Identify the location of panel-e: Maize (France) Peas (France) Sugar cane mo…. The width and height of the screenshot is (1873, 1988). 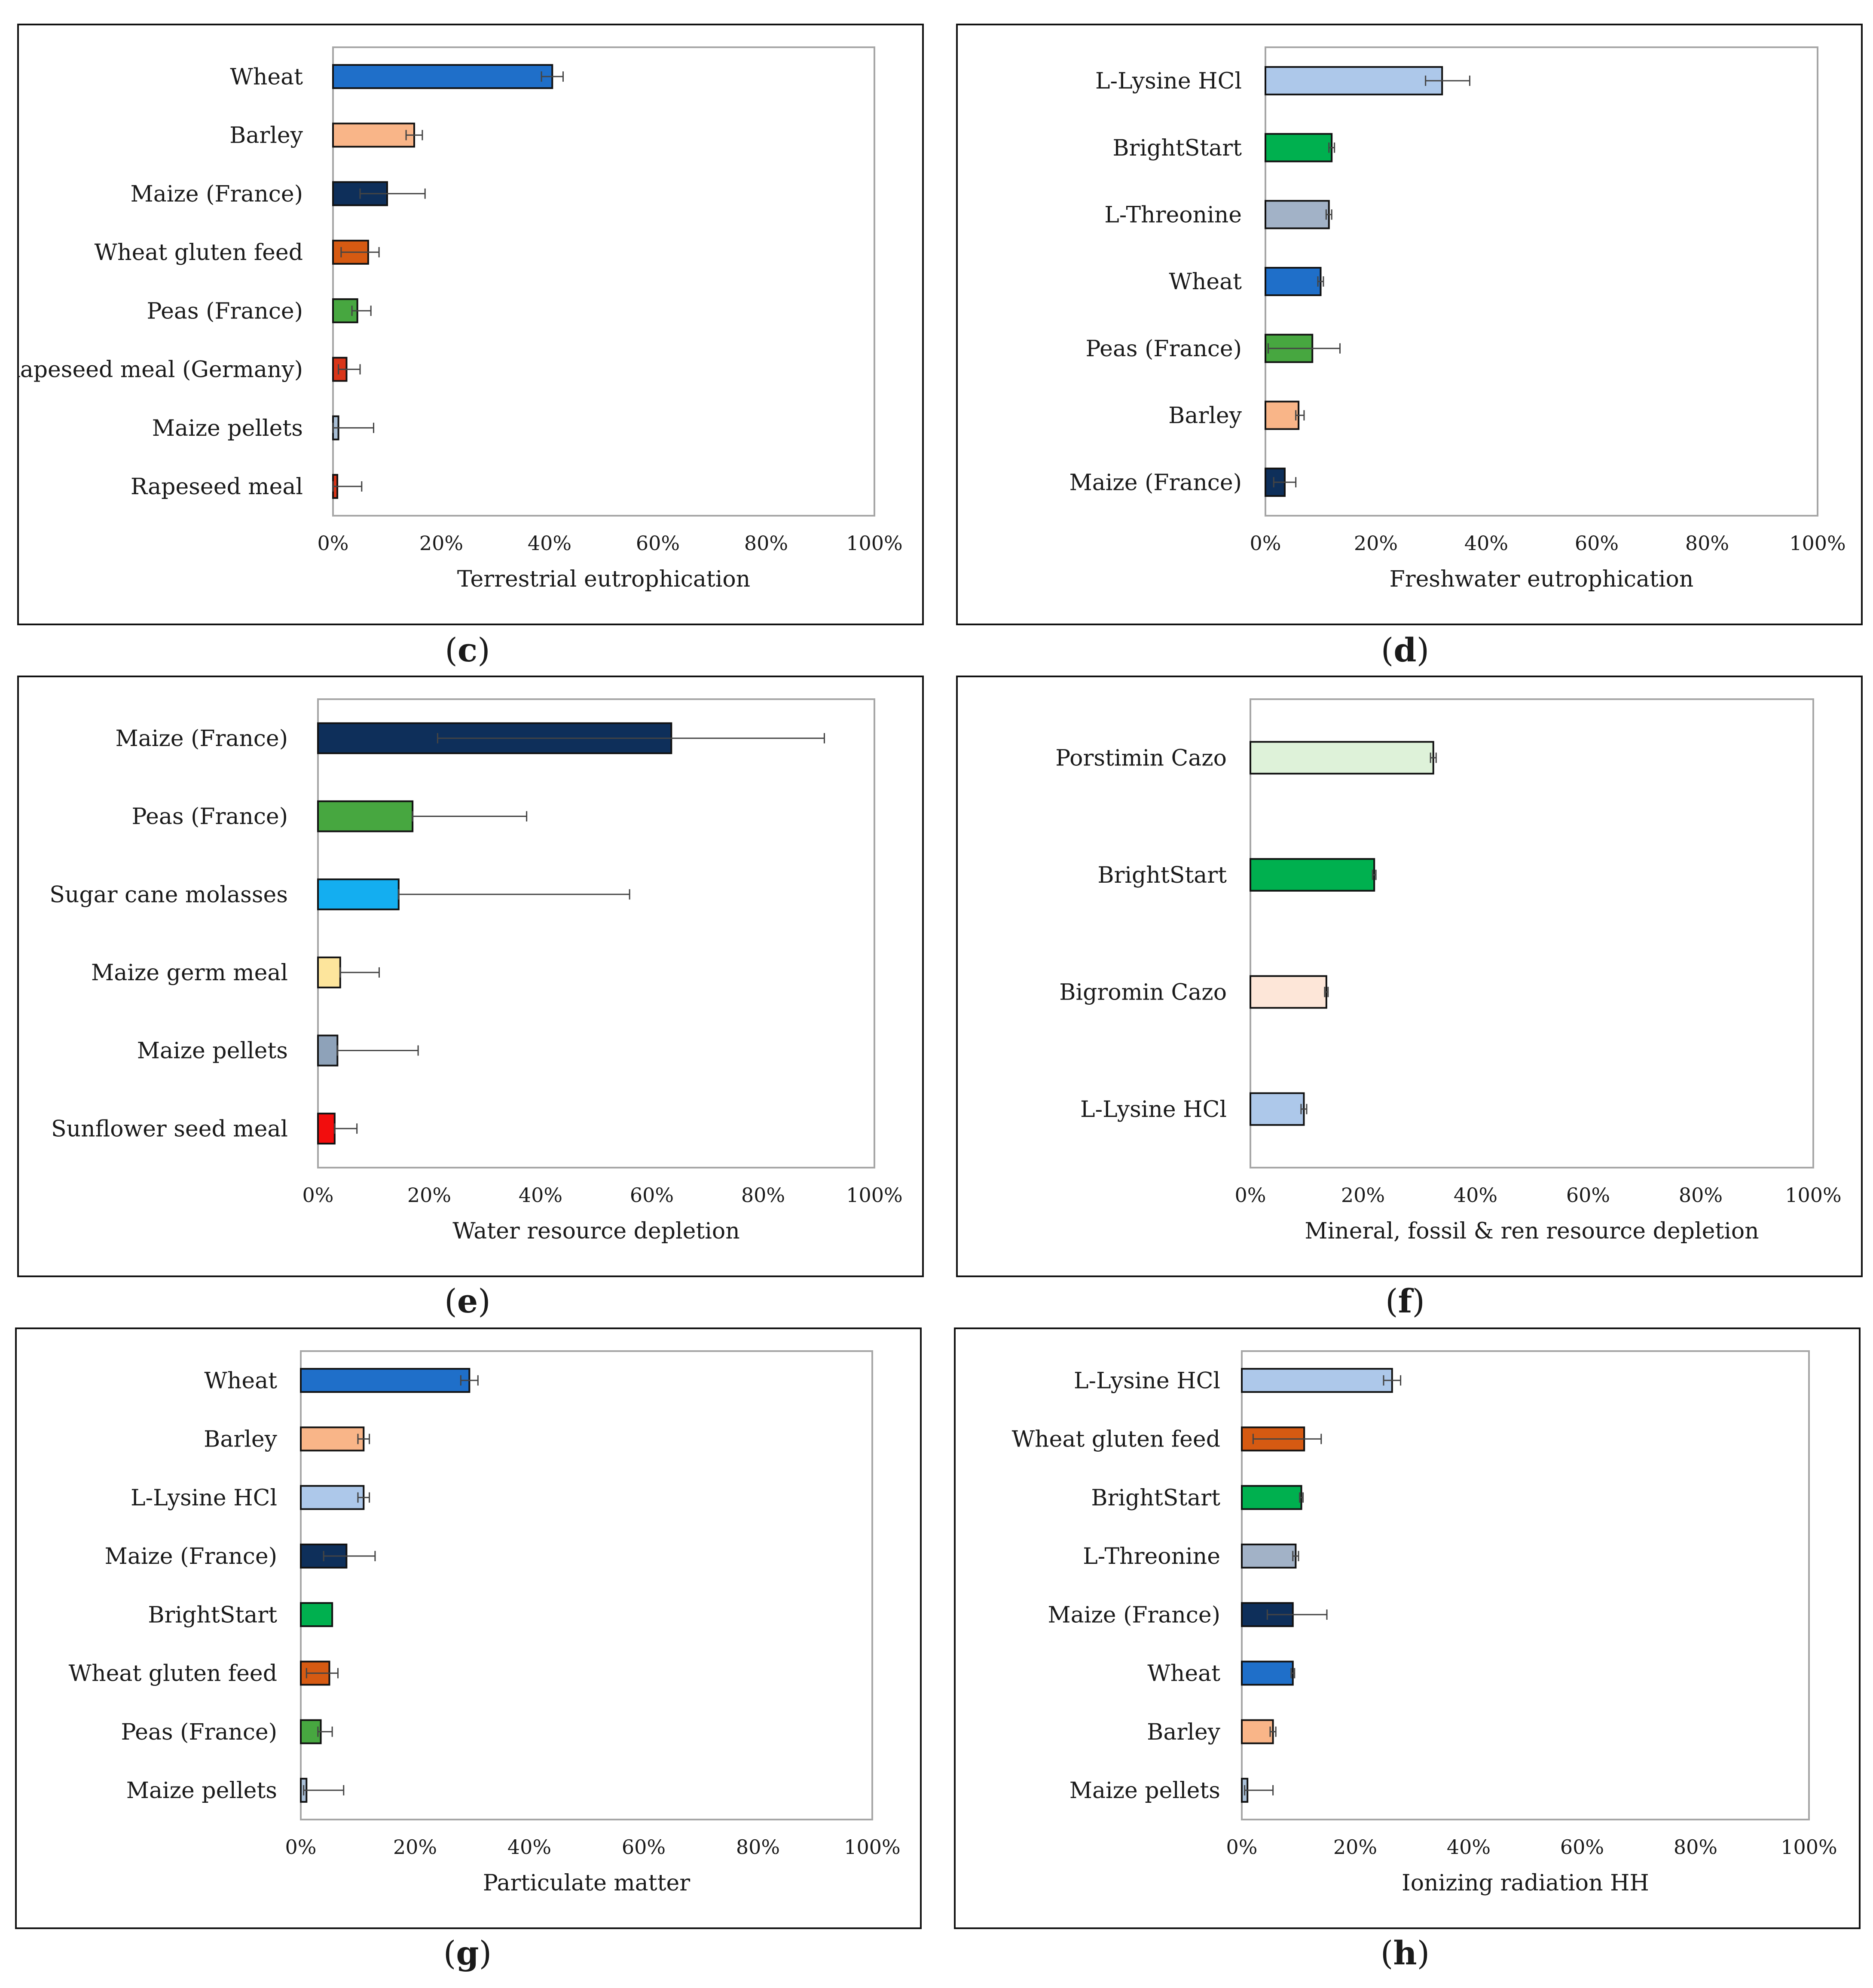
(470, 977).